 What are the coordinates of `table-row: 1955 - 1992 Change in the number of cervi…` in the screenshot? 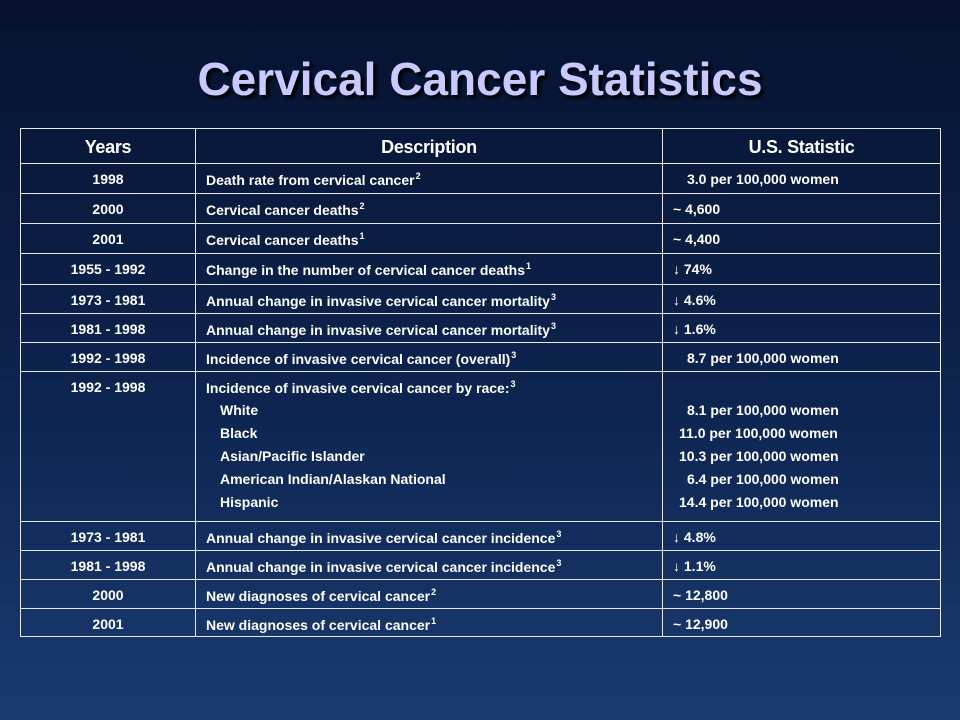 It's located at (480, 269).